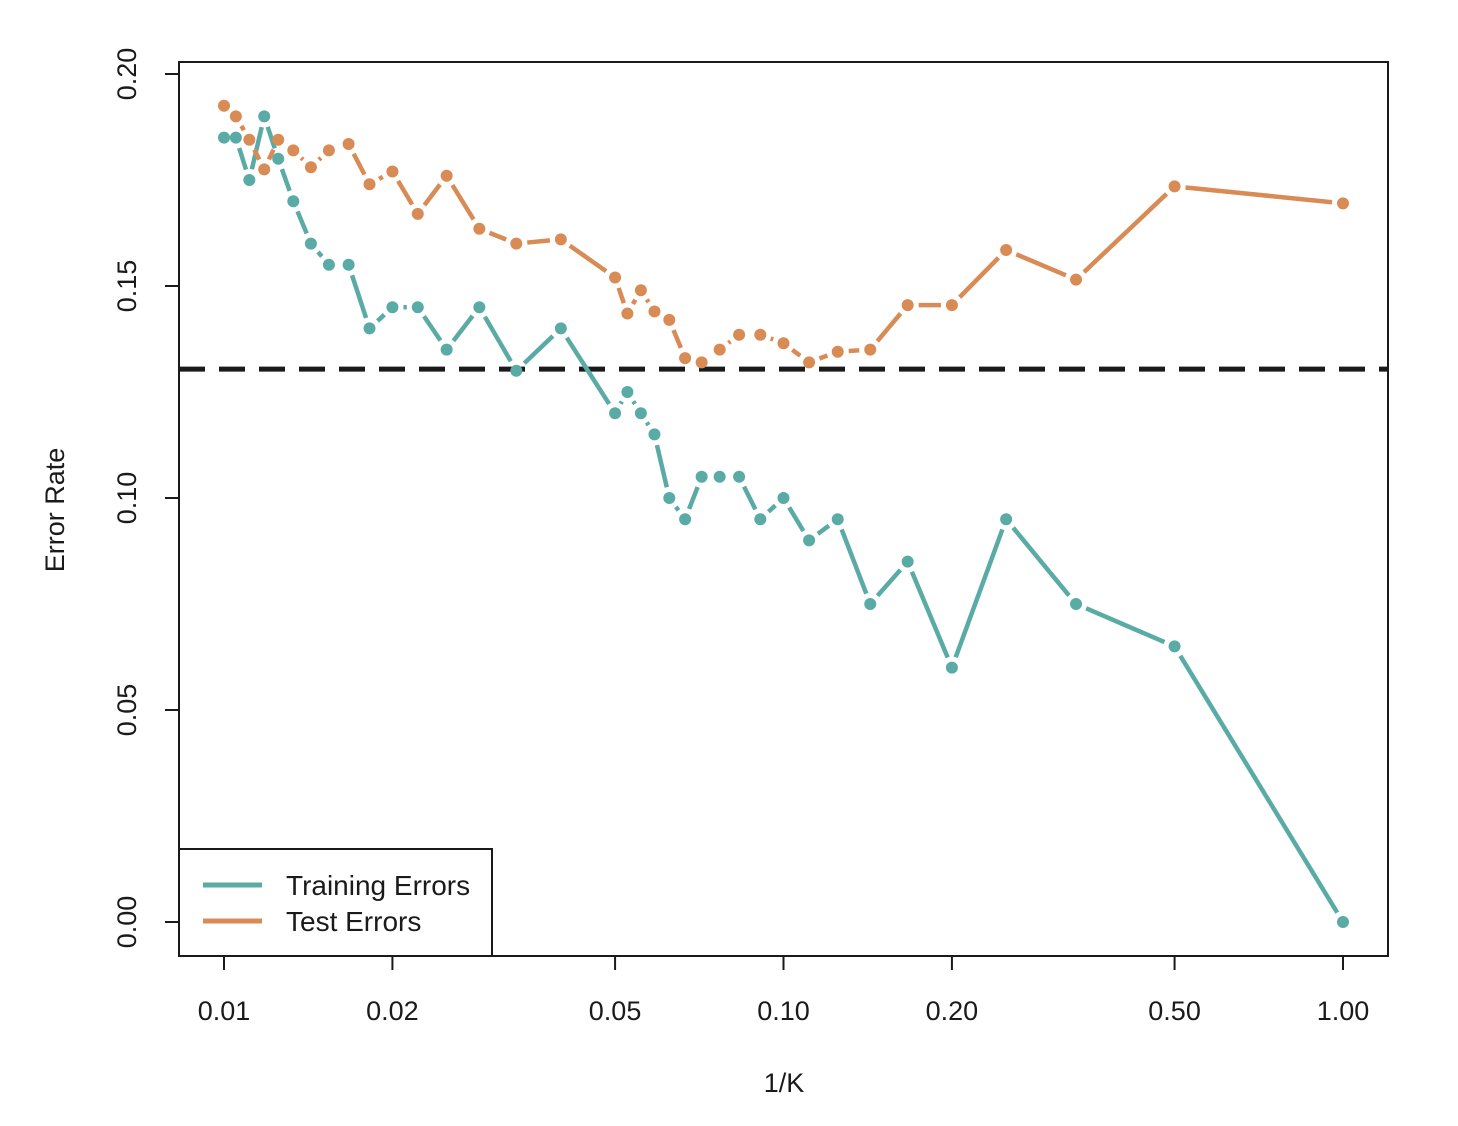 The height and width of the screenshot is (1126, 1458). I want to click on x-tick-label: 0.50, so click(1174, 1011).